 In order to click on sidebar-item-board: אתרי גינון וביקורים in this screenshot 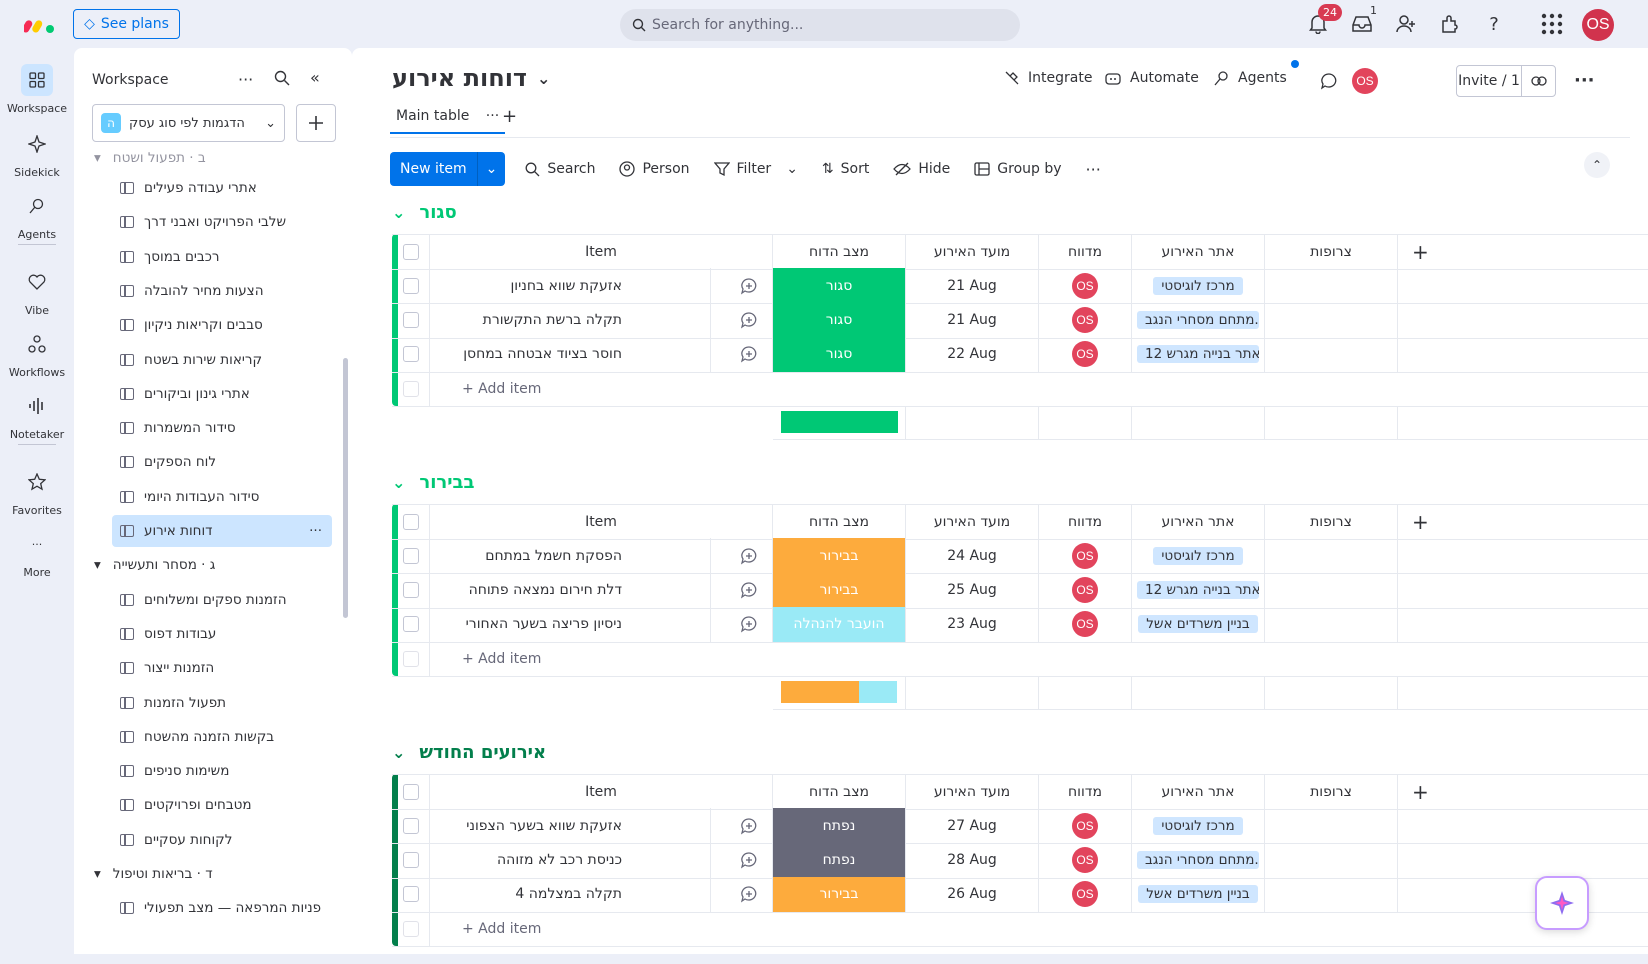, I will do `click(222, 394)`.